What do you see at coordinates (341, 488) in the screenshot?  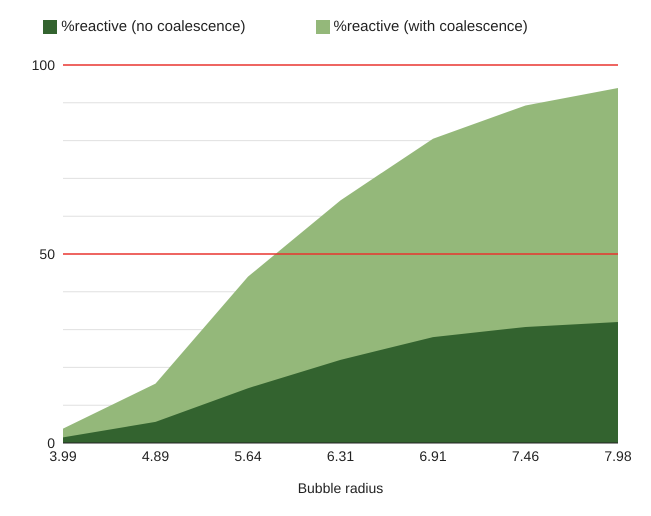 I see `x-axis-title: Bubble radius` at bounding box center [341, 488].